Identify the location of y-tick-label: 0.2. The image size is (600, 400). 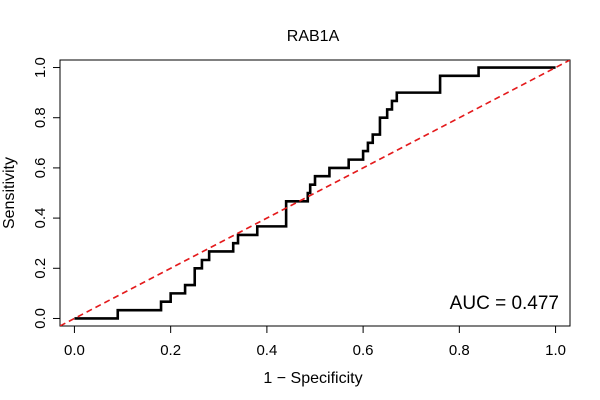
(40, 268).